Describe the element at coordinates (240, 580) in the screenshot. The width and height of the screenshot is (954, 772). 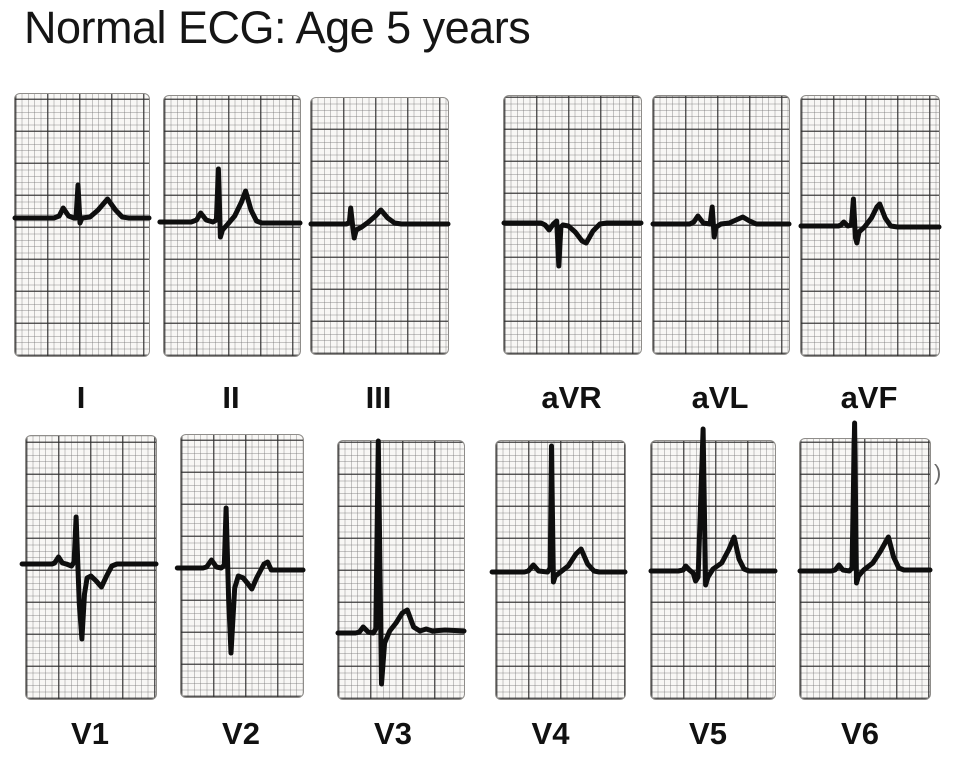
I see `ecg-trace-lead-V2` at that location.